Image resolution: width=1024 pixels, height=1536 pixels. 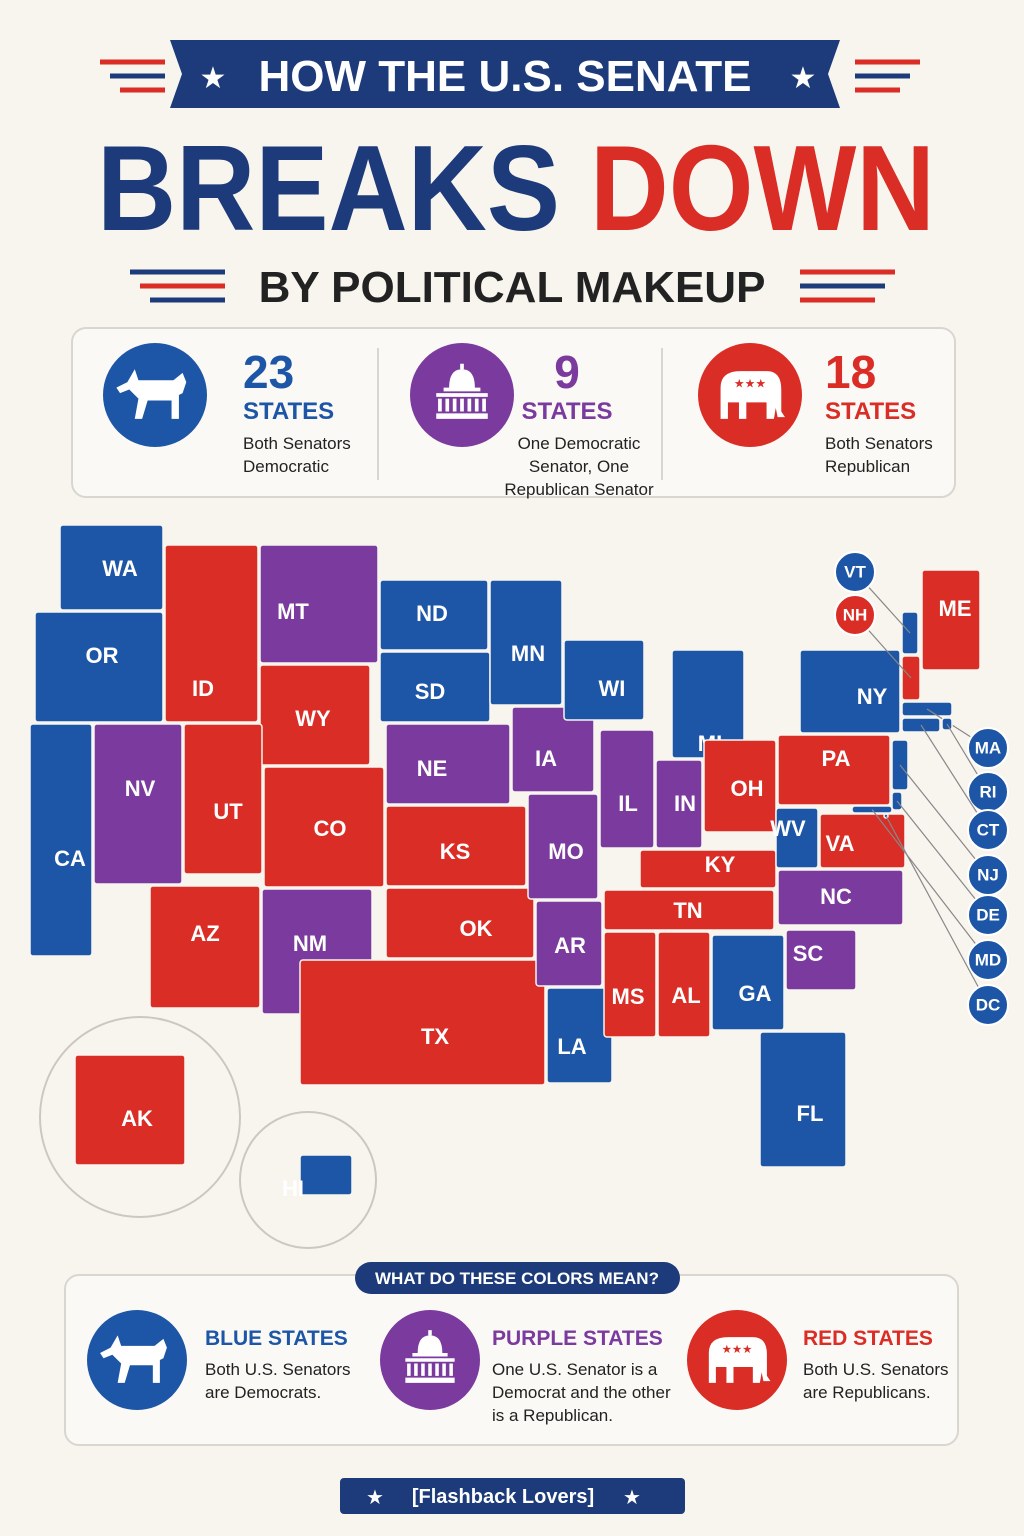 I want to click on summary-desc: Senator, One, so click(x=579, y=466).